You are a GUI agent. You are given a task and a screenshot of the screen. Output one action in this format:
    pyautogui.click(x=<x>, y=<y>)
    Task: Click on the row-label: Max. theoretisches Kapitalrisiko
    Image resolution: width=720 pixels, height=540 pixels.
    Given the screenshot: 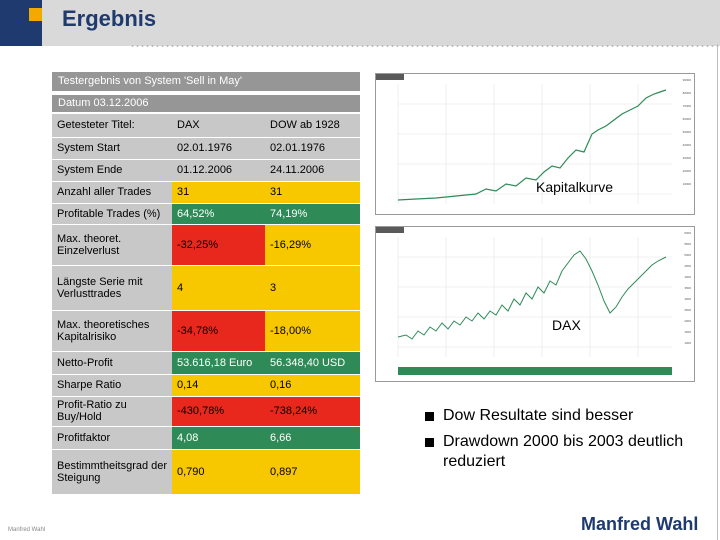 What is the action you would take?
    pyautogui.click(x=112, y=331)
    